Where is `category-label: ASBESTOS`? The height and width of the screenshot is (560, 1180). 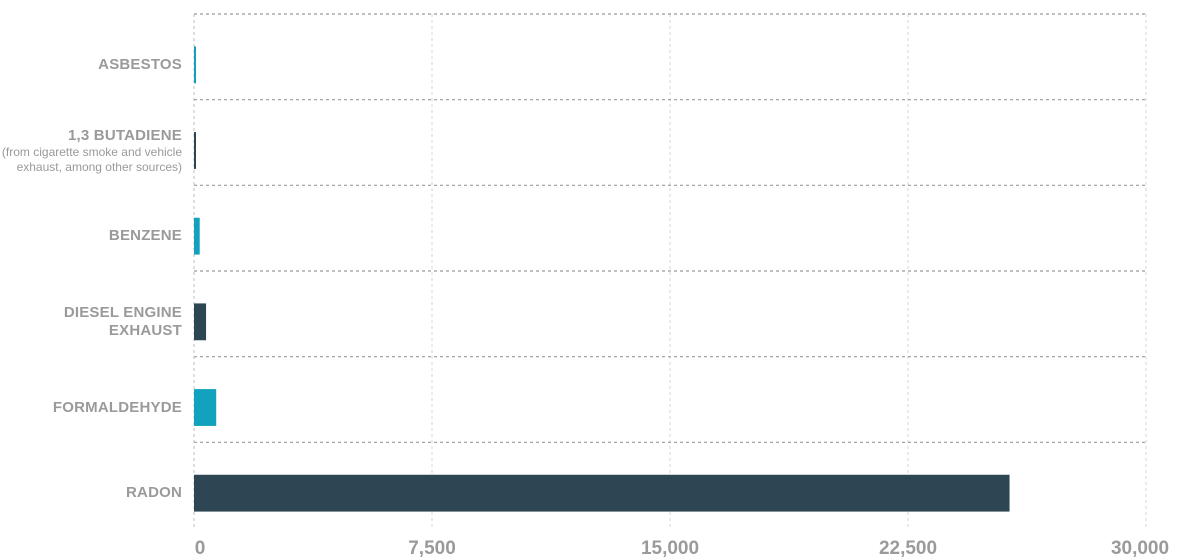 category-label: ASBESTOS is located at coordinates (91, 65).